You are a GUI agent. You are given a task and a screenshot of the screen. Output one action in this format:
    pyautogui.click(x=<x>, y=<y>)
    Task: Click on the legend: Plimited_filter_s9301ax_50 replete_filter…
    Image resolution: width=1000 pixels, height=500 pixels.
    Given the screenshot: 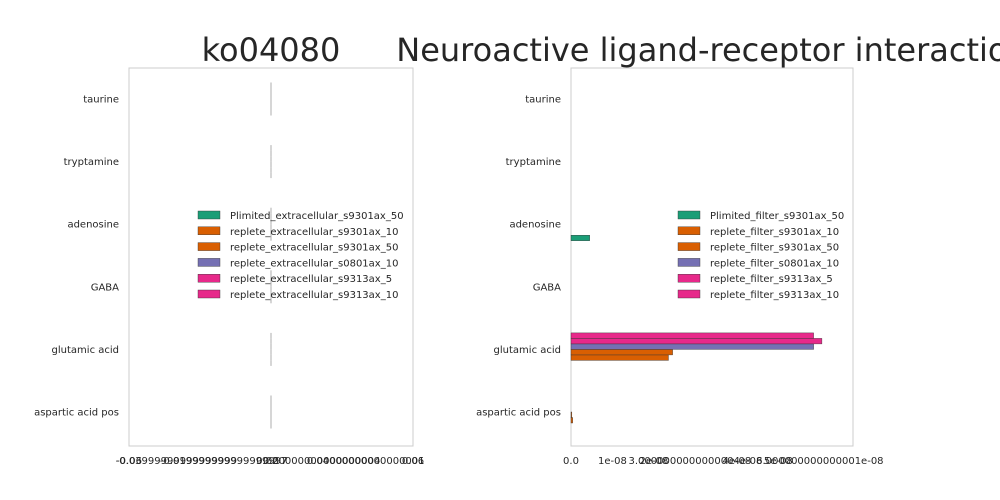 What is the action you would take?
    pyautogui.click(x=760, y=255)
    